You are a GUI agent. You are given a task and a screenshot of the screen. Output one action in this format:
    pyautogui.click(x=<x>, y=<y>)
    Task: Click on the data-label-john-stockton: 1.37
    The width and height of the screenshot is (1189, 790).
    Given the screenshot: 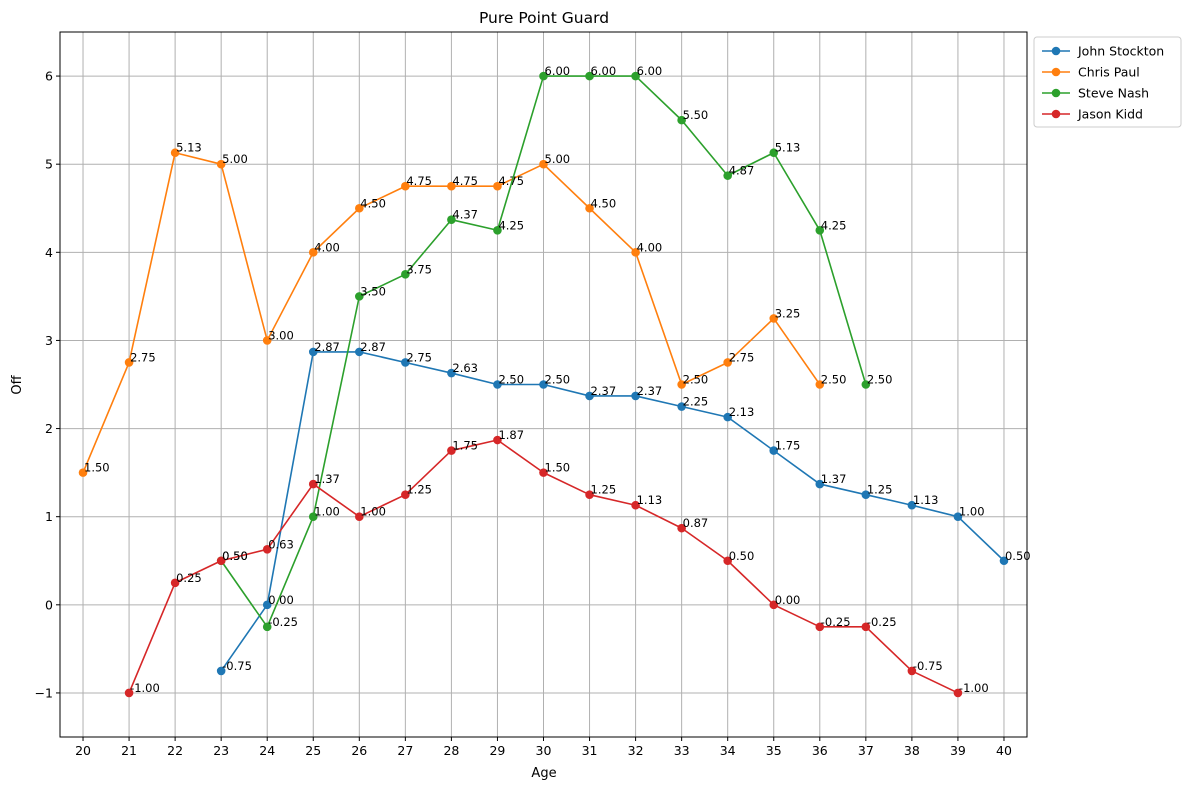 What is the action you would take?
    pyautogui.click(x=834, y=479)
    